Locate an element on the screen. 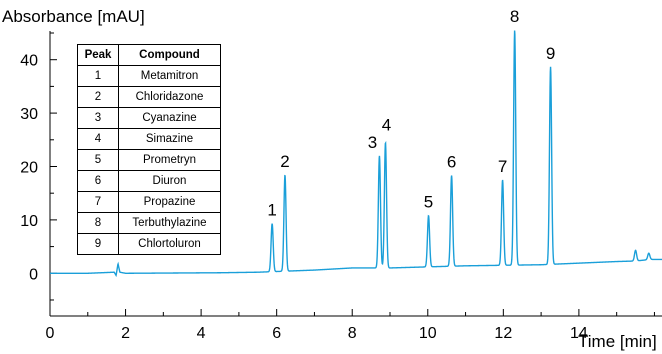 This screenshot has height=354, width=662. peak-number-cell: 1 is located at coordinates (98, 76).